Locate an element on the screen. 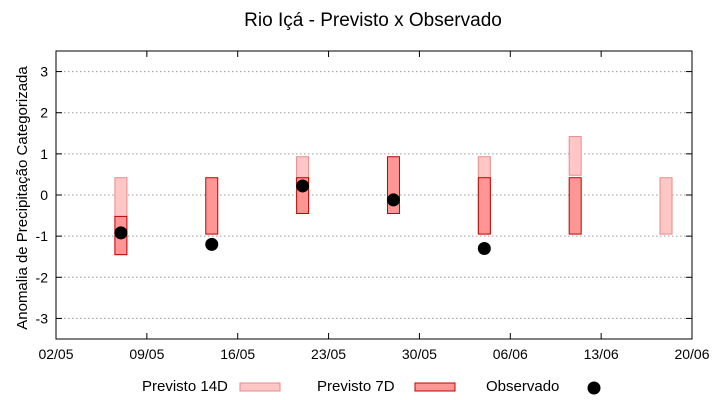 The width and height of the screenshot is (720, 400). y-tick-label: -3 is located at coordinates (42, 318).